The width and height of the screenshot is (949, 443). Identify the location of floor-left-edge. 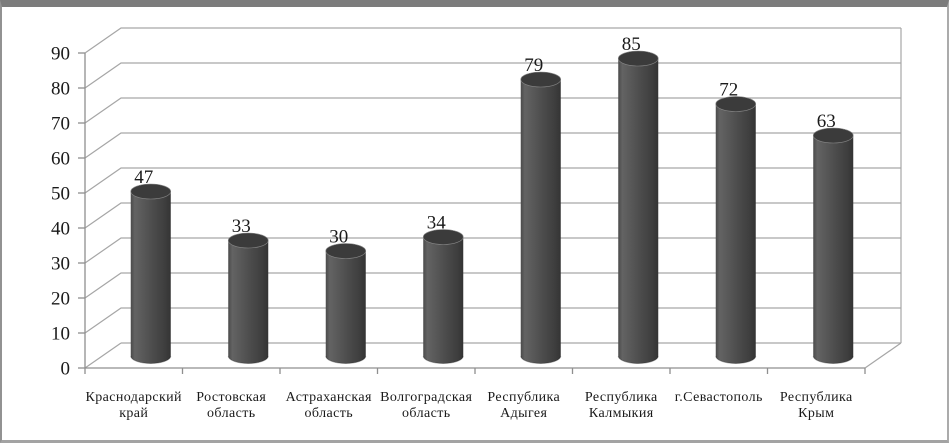
(103, 355).